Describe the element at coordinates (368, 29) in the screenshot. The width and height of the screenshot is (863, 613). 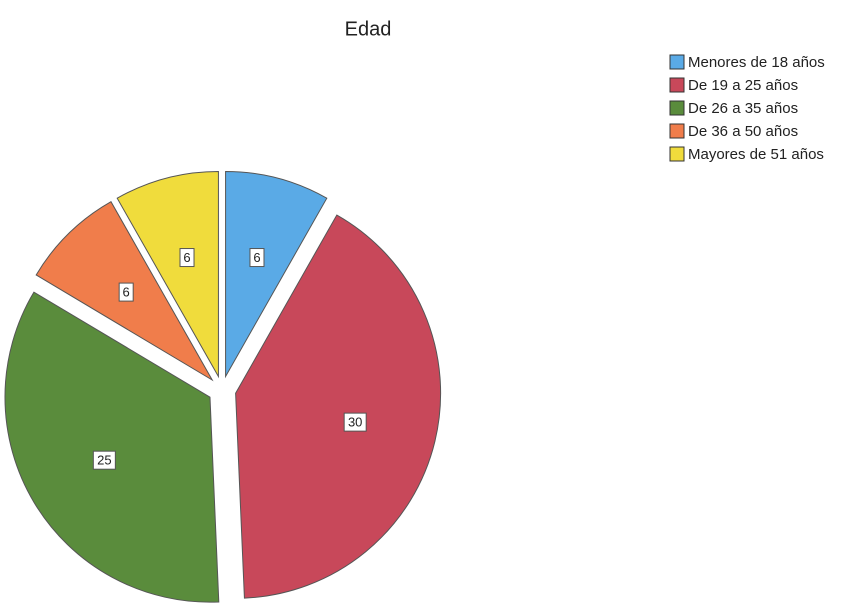
I see `chart-title: Edad` at that location.